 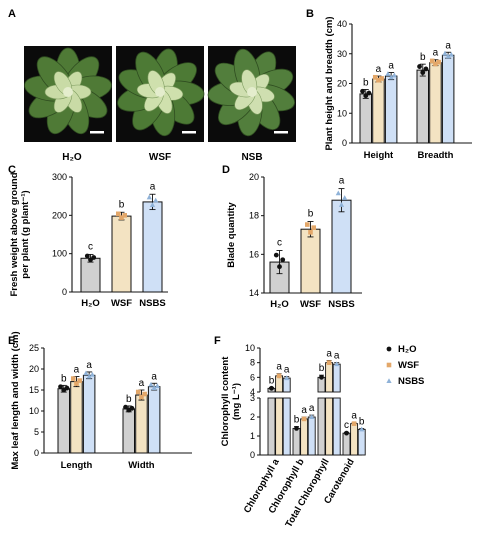 I want to click on legend-label-0: H₂O, so click(x=407, y=349).